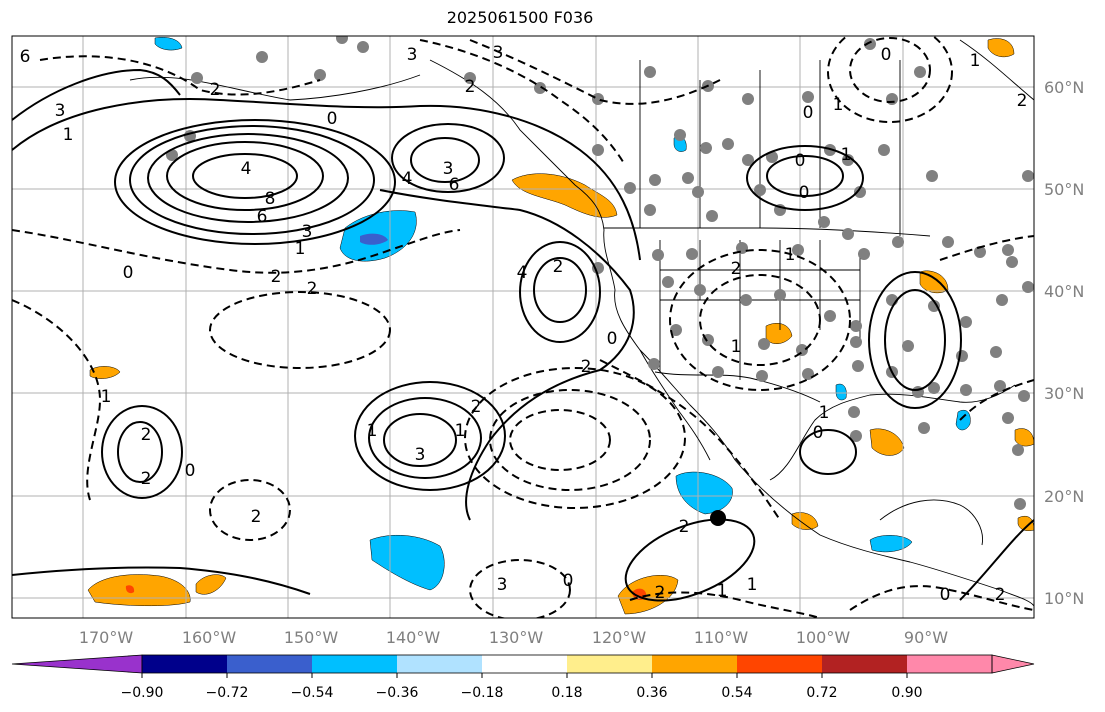 The width and height of the screenshot is (1105, 712). Describe the element at coordinates (721, 637) in the screenshot. I see `lon-tick-label: 110°W` at that location.